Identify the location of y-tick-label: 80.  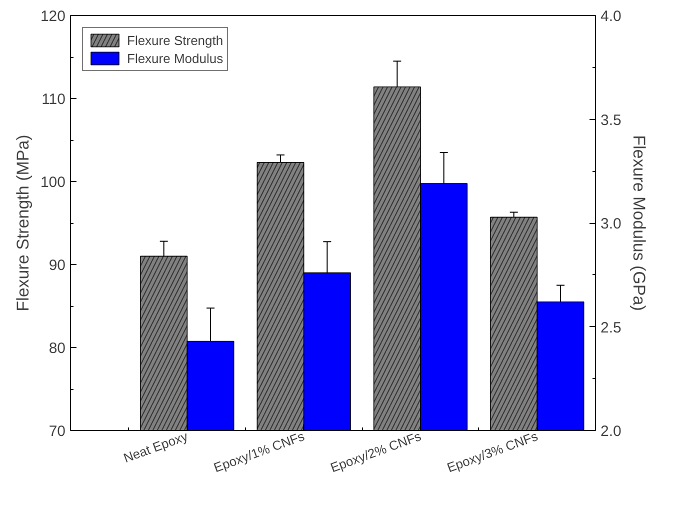
(57, 348).